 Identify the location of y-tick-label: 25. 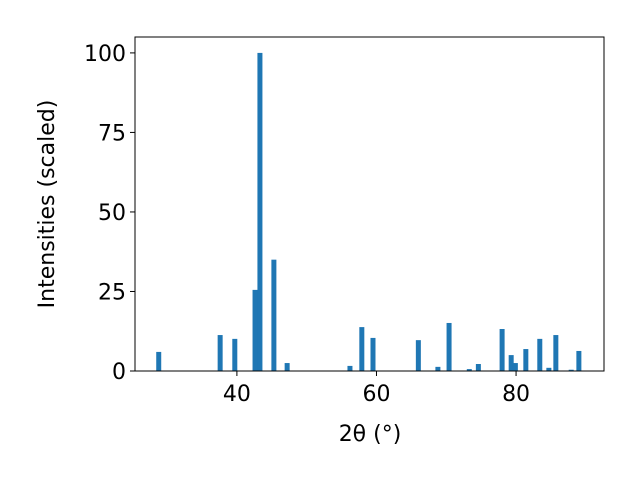
(112, 292).